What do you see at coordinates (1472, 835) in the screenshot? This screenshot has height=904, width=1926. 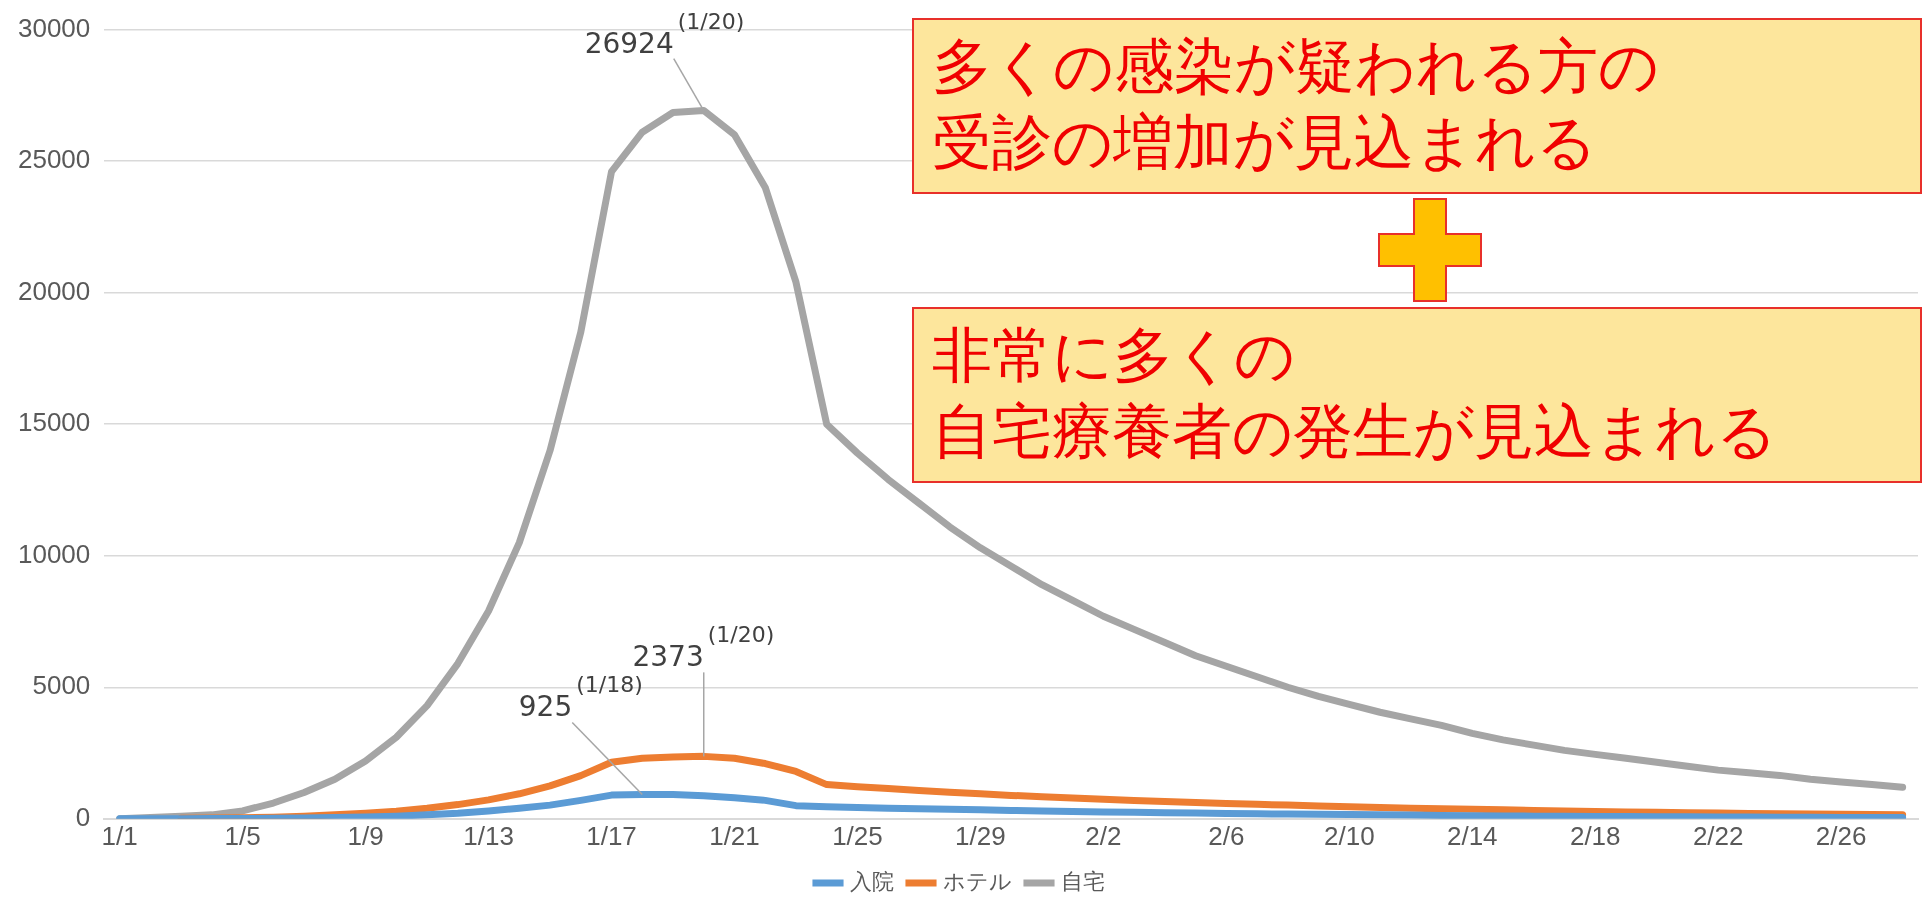 I see `x-tick-label: 2/14` at bounding box center [1472, 835].